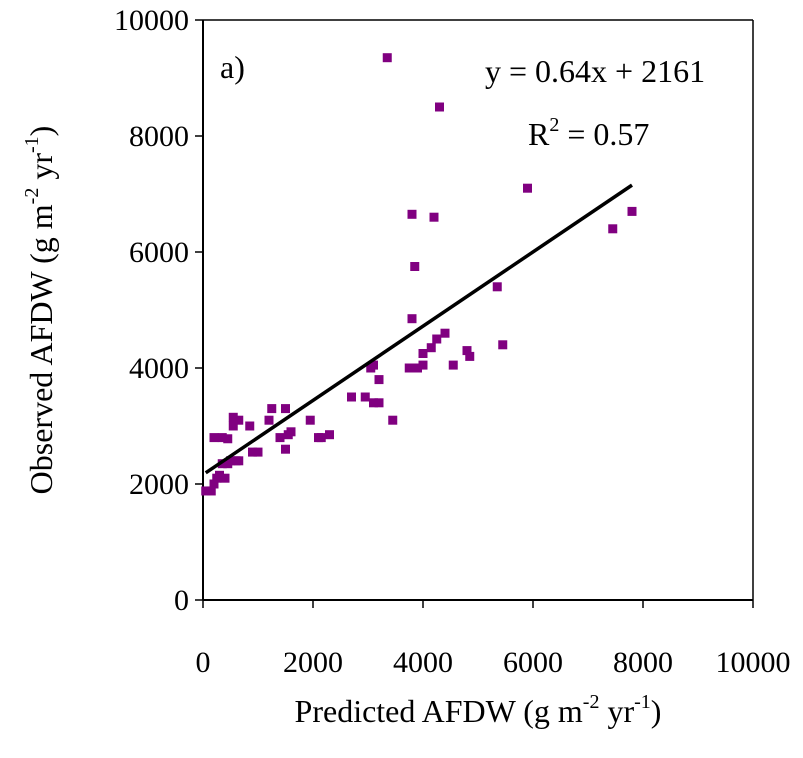 This screenshot has height=758, width=803. I want to click on y-axis-title-mid: yr, so click(41, 170).